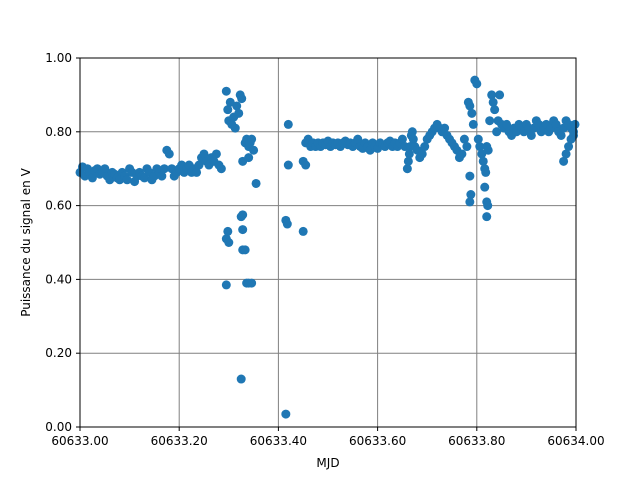 Image resolution: width=640 pixels, height=484 pixels. What do you see at coordinates (327, 463) in the screenshot?
I see `x-axis-label: MJD` at bounding box center [327, 463].